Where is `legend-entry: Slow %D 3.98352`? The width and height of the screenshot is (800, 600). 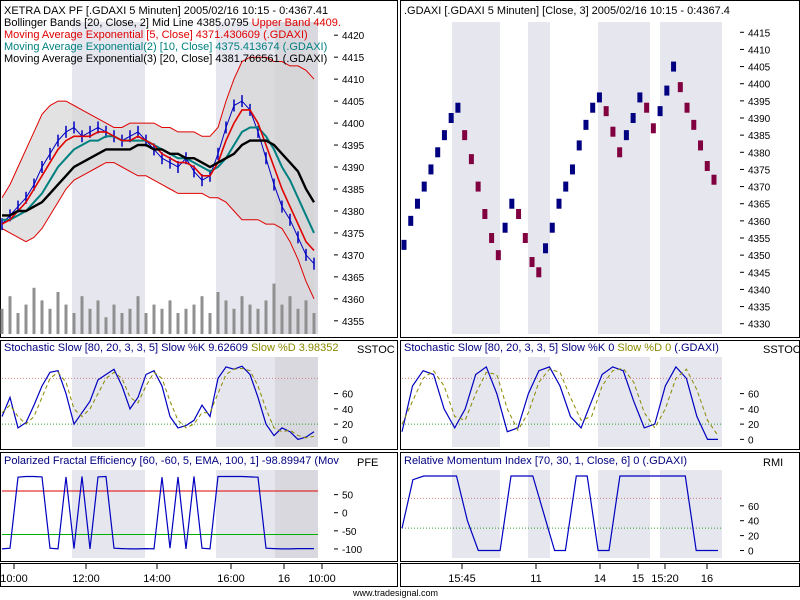 legend-entry: Slow %D 3.98352 is located at coordinates (293, 348).